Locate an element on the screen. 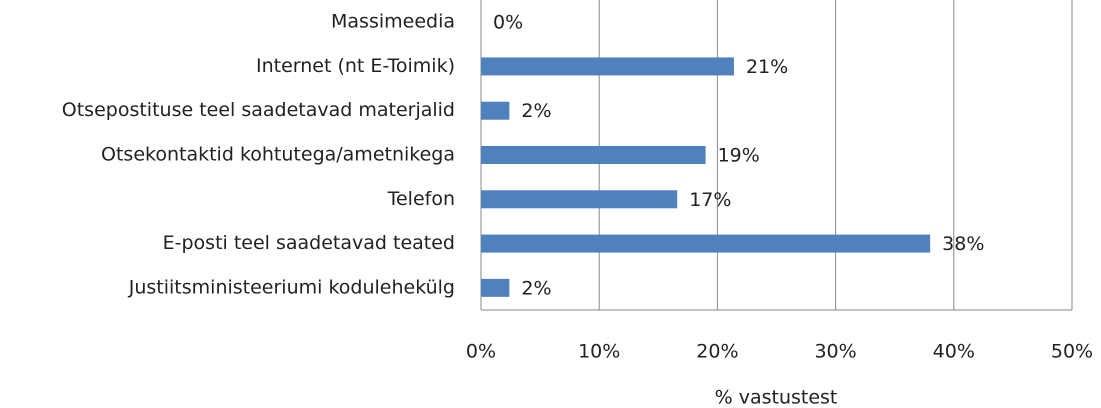  x-tick-label: 0% is located at coordinates (481, 352).